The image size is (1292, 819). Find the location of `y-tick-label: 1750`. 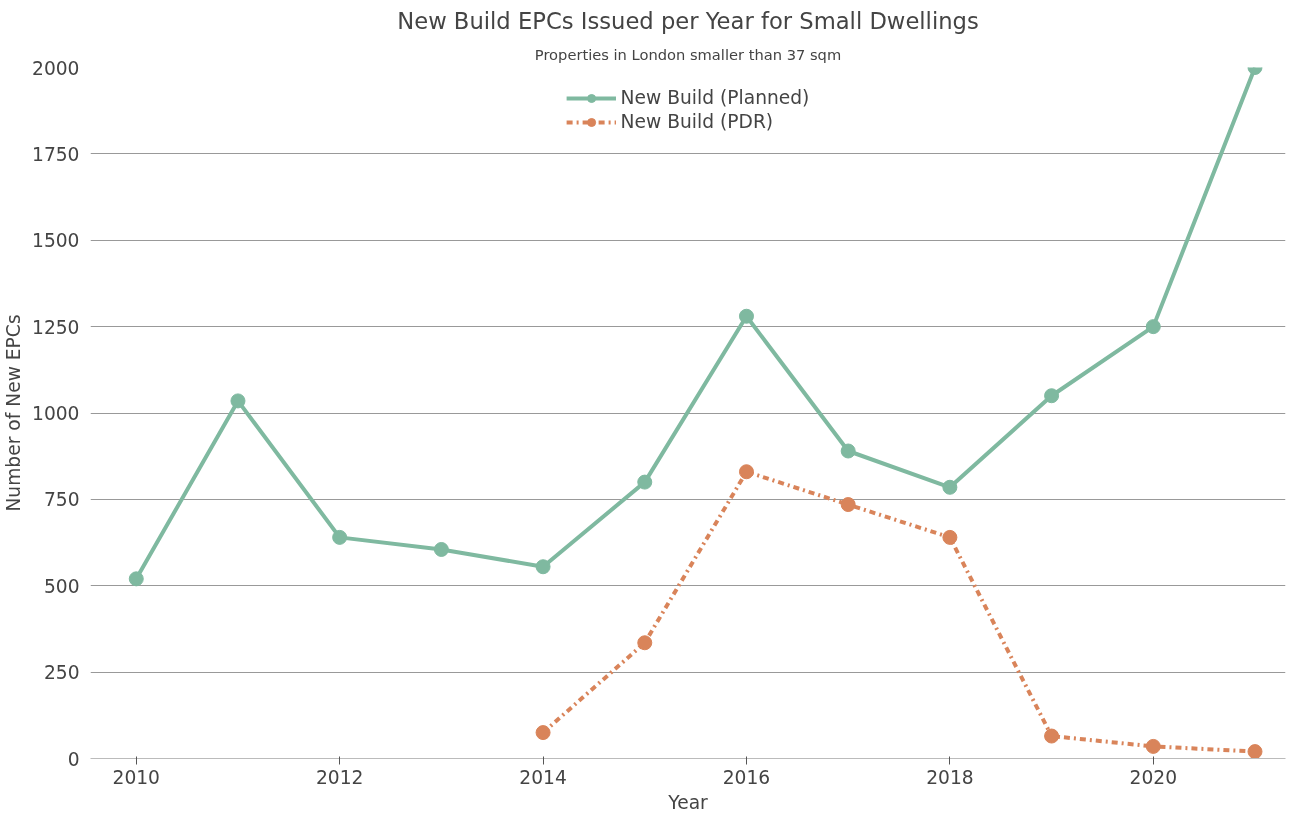

y-tick-label: 1750 is located at coordinates (56, 154).